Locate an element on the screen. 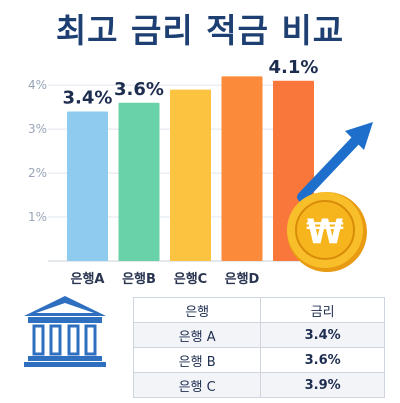 This screenshot has height=403, width=400. rate-cell: 3.6% is located at coordinates (322, 360).